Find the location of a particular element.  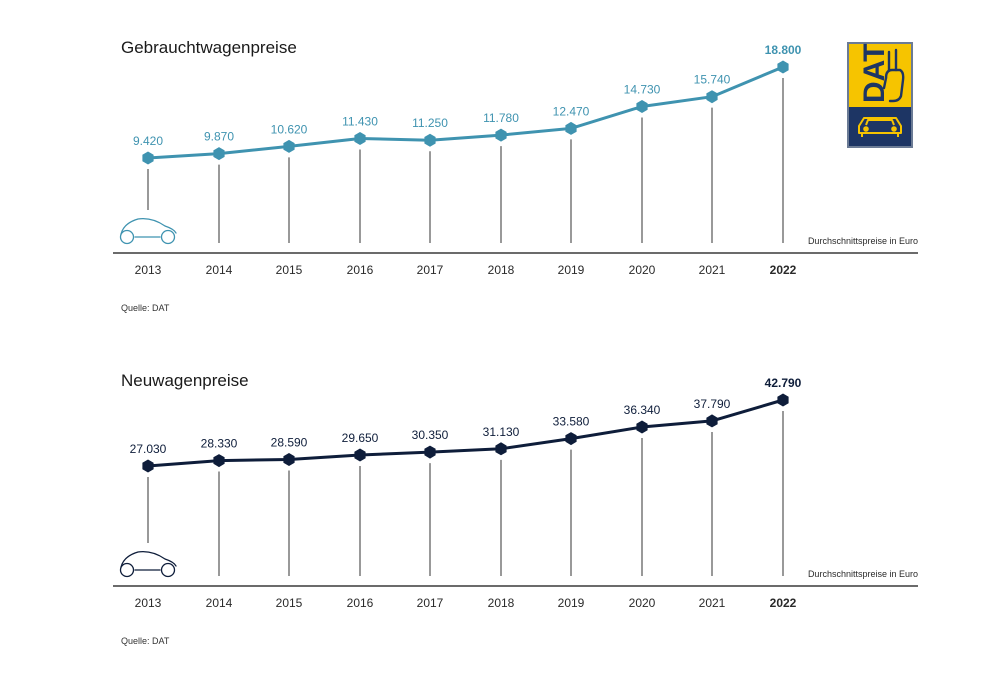

data-label: 30.350 is located at coordinates (430, 435).